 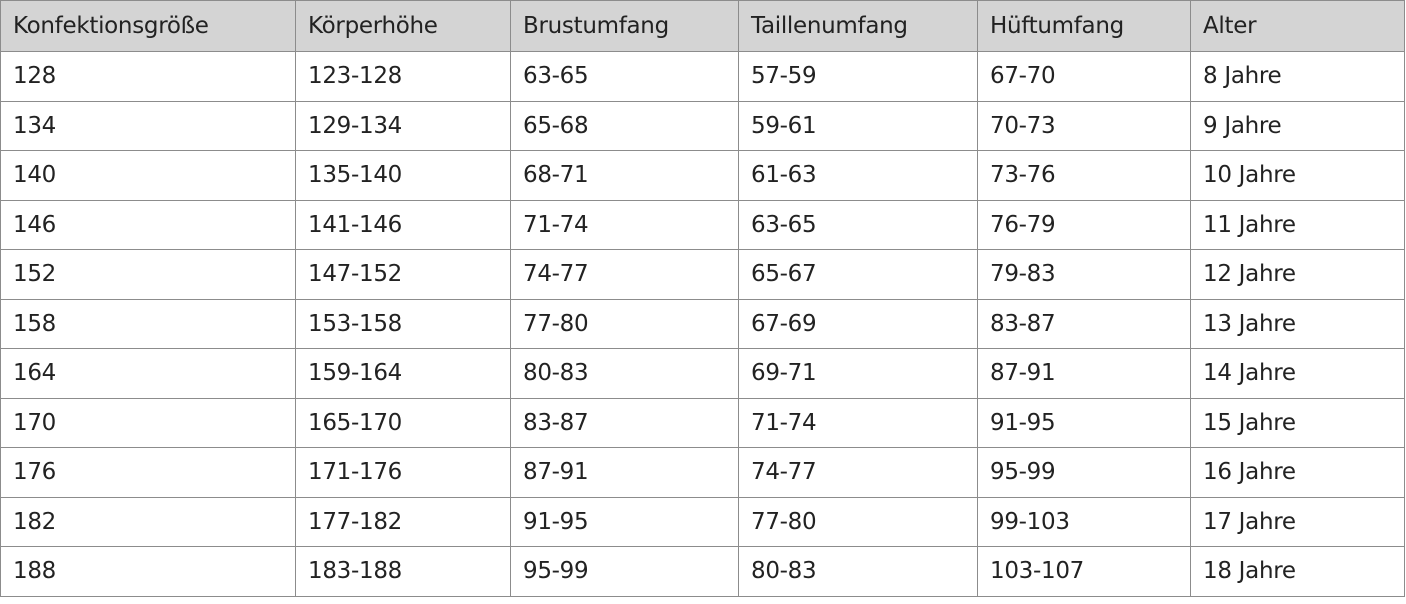 What do you see at coordinates (1084, 224) in the screenshot?
I see `cell-hip: 76-79` at bounding box center [1084, 224].